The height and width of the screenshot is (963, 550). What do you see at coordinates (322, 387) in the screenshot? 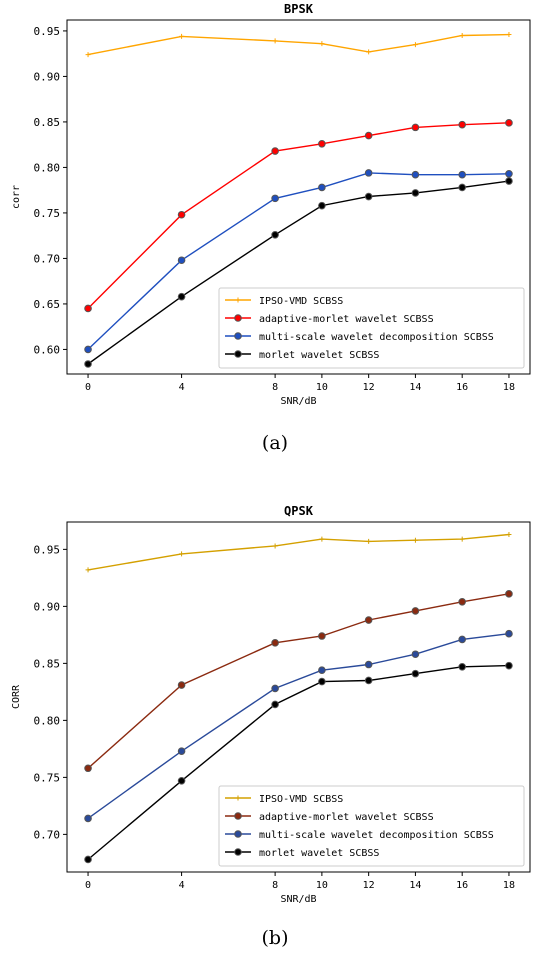
I see `x-tick-label: 10` at bounding box center [322, 387].